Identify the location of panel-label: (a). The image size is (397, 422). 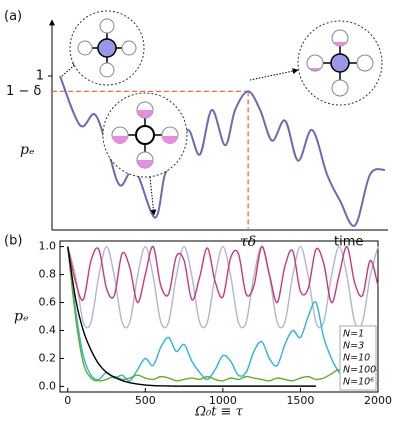
(13, 16).